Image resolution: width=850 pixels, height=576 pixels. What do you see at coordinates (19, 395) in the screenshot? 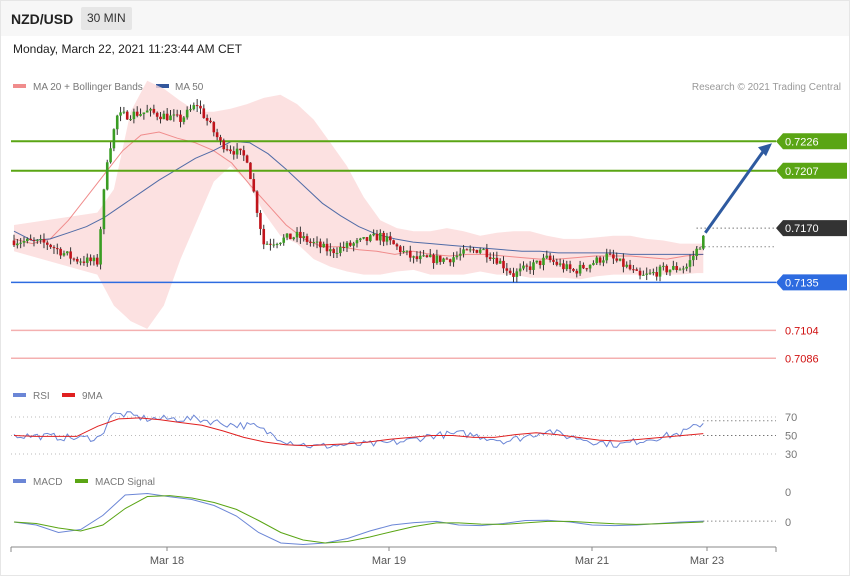
I see `legend-rsi-swatch` at bounding box center [19, 395].